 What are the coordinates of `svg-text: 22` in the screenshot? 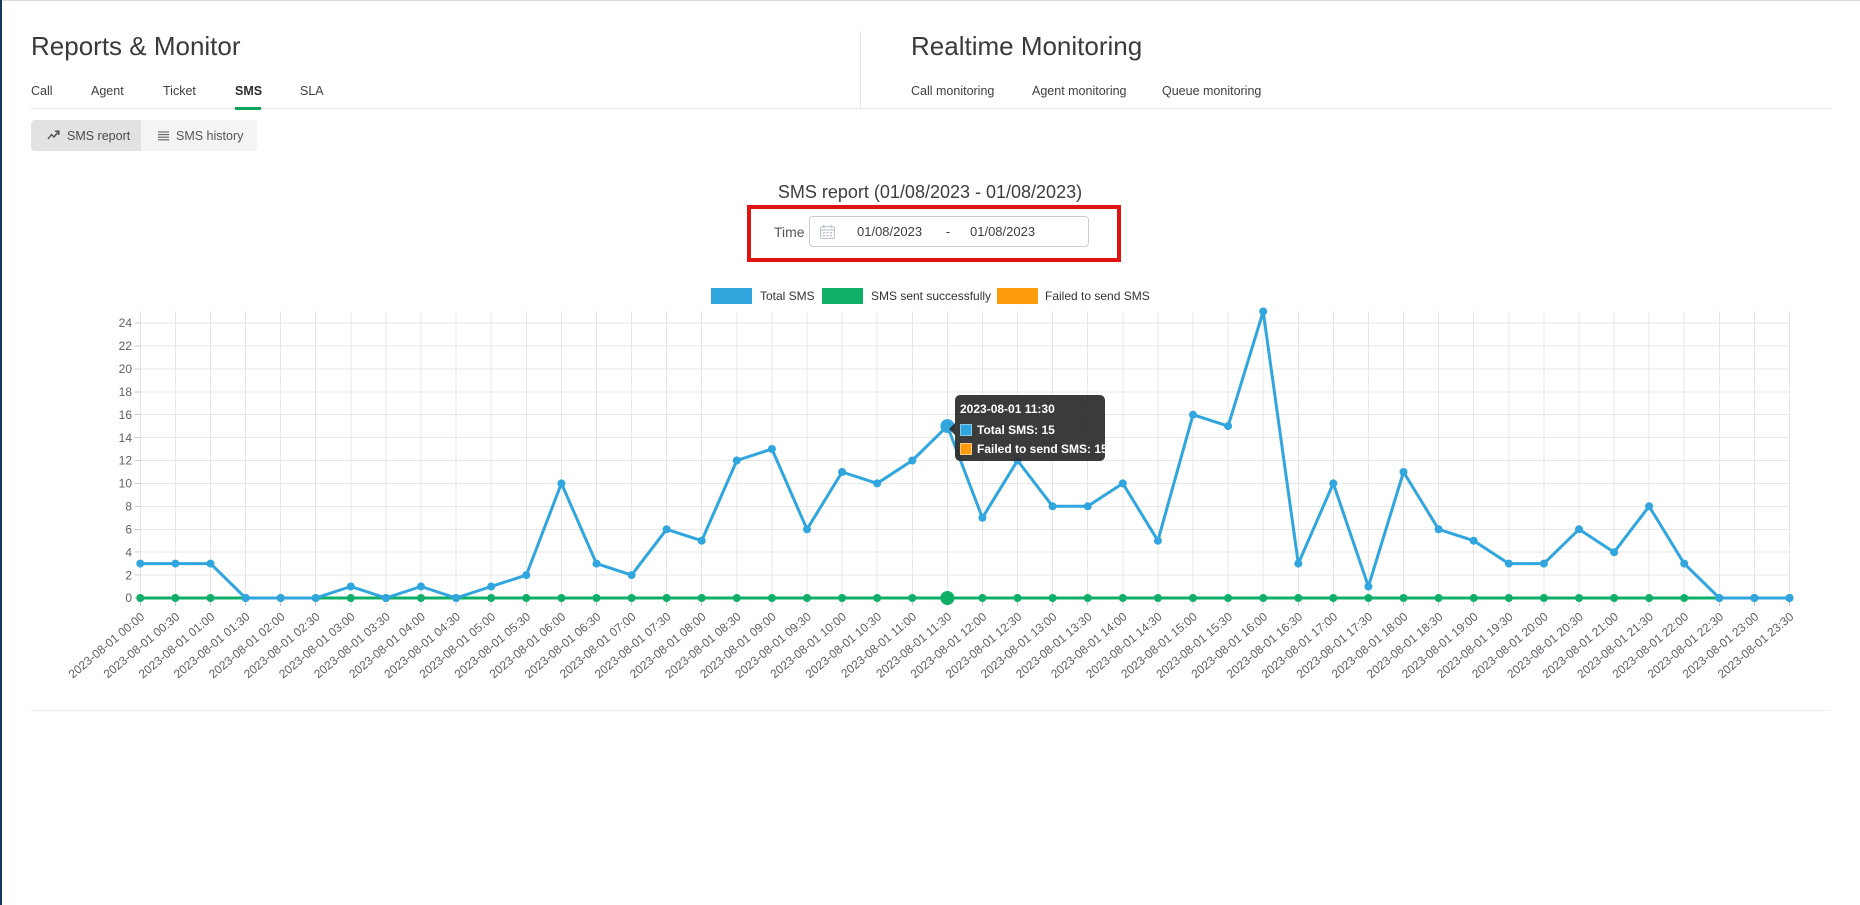 It's located at (126, 346).